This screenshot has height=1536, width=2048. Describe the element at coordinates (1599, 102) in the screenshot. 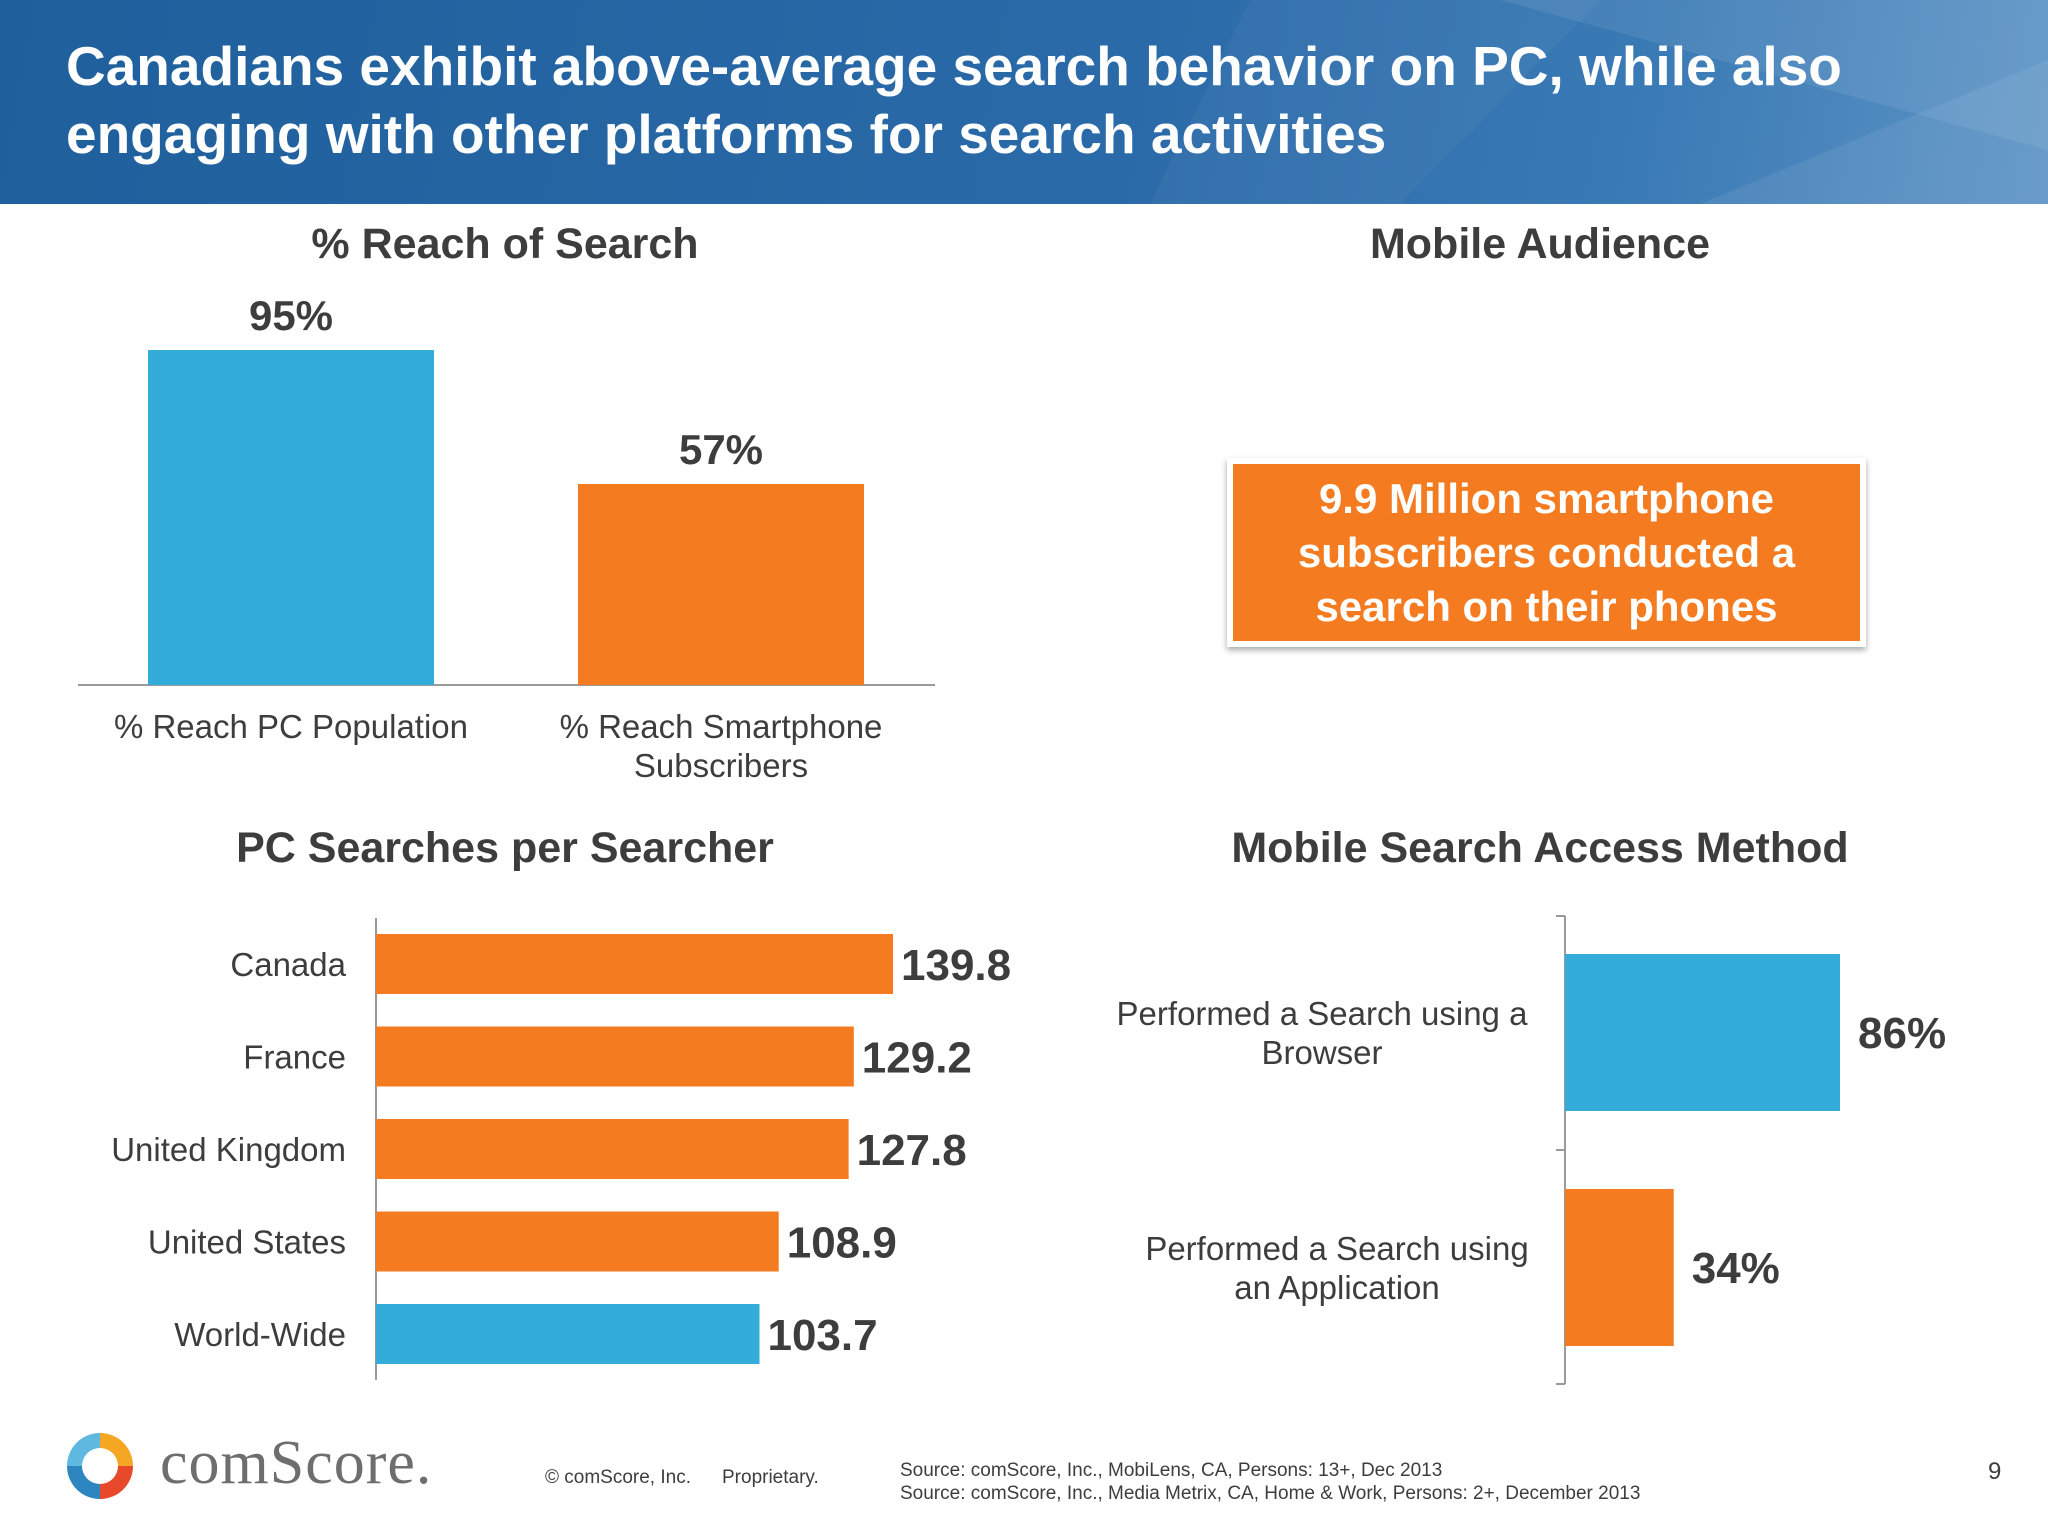

I see `banner-decoration` at that location.